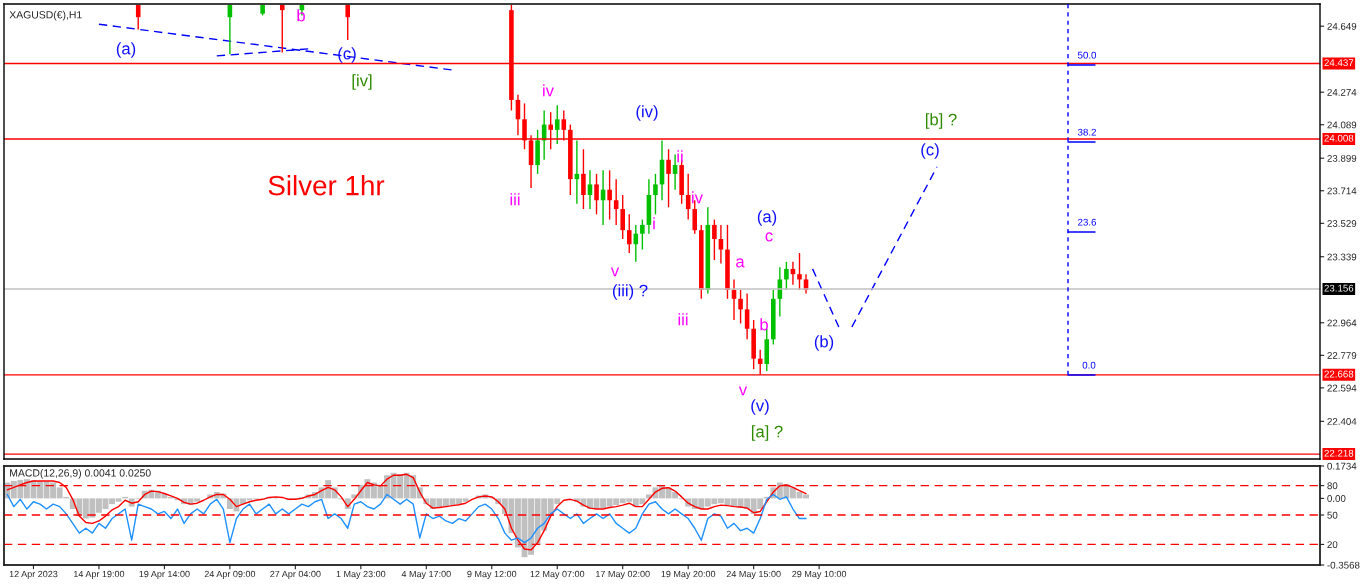  What do you see at coordinates (1339, 288) in the screenshot?
I see `ref-line-label: 23.156` at bounding box center [1339, 288].